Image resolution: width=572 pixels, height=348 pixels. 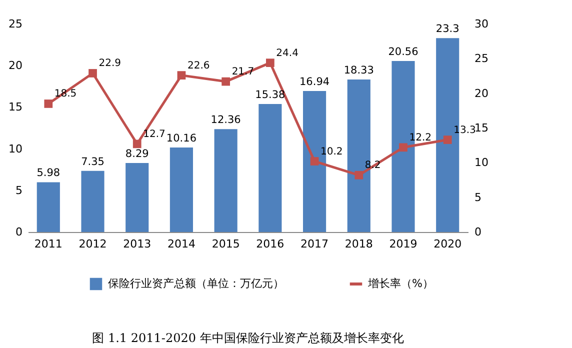 I want to click on y2-tick-label: 10, so click(x=481, y=163).